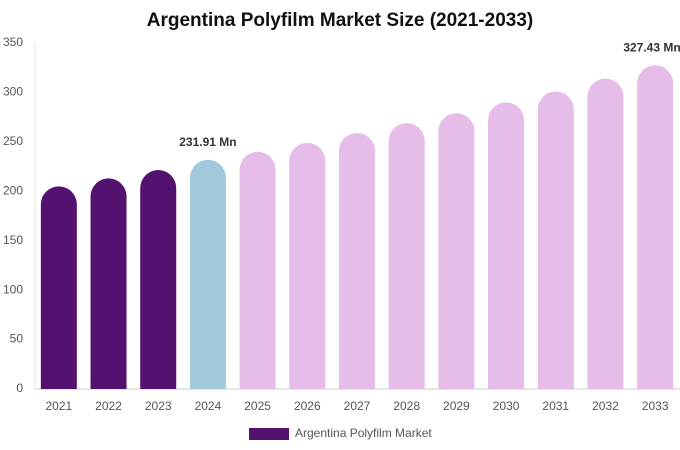 The image size is (680, 450). What do you see at coordinates (13, 240) in the screenshot?
I see `y-tick-label: 150` at bounding box center [13, 240].